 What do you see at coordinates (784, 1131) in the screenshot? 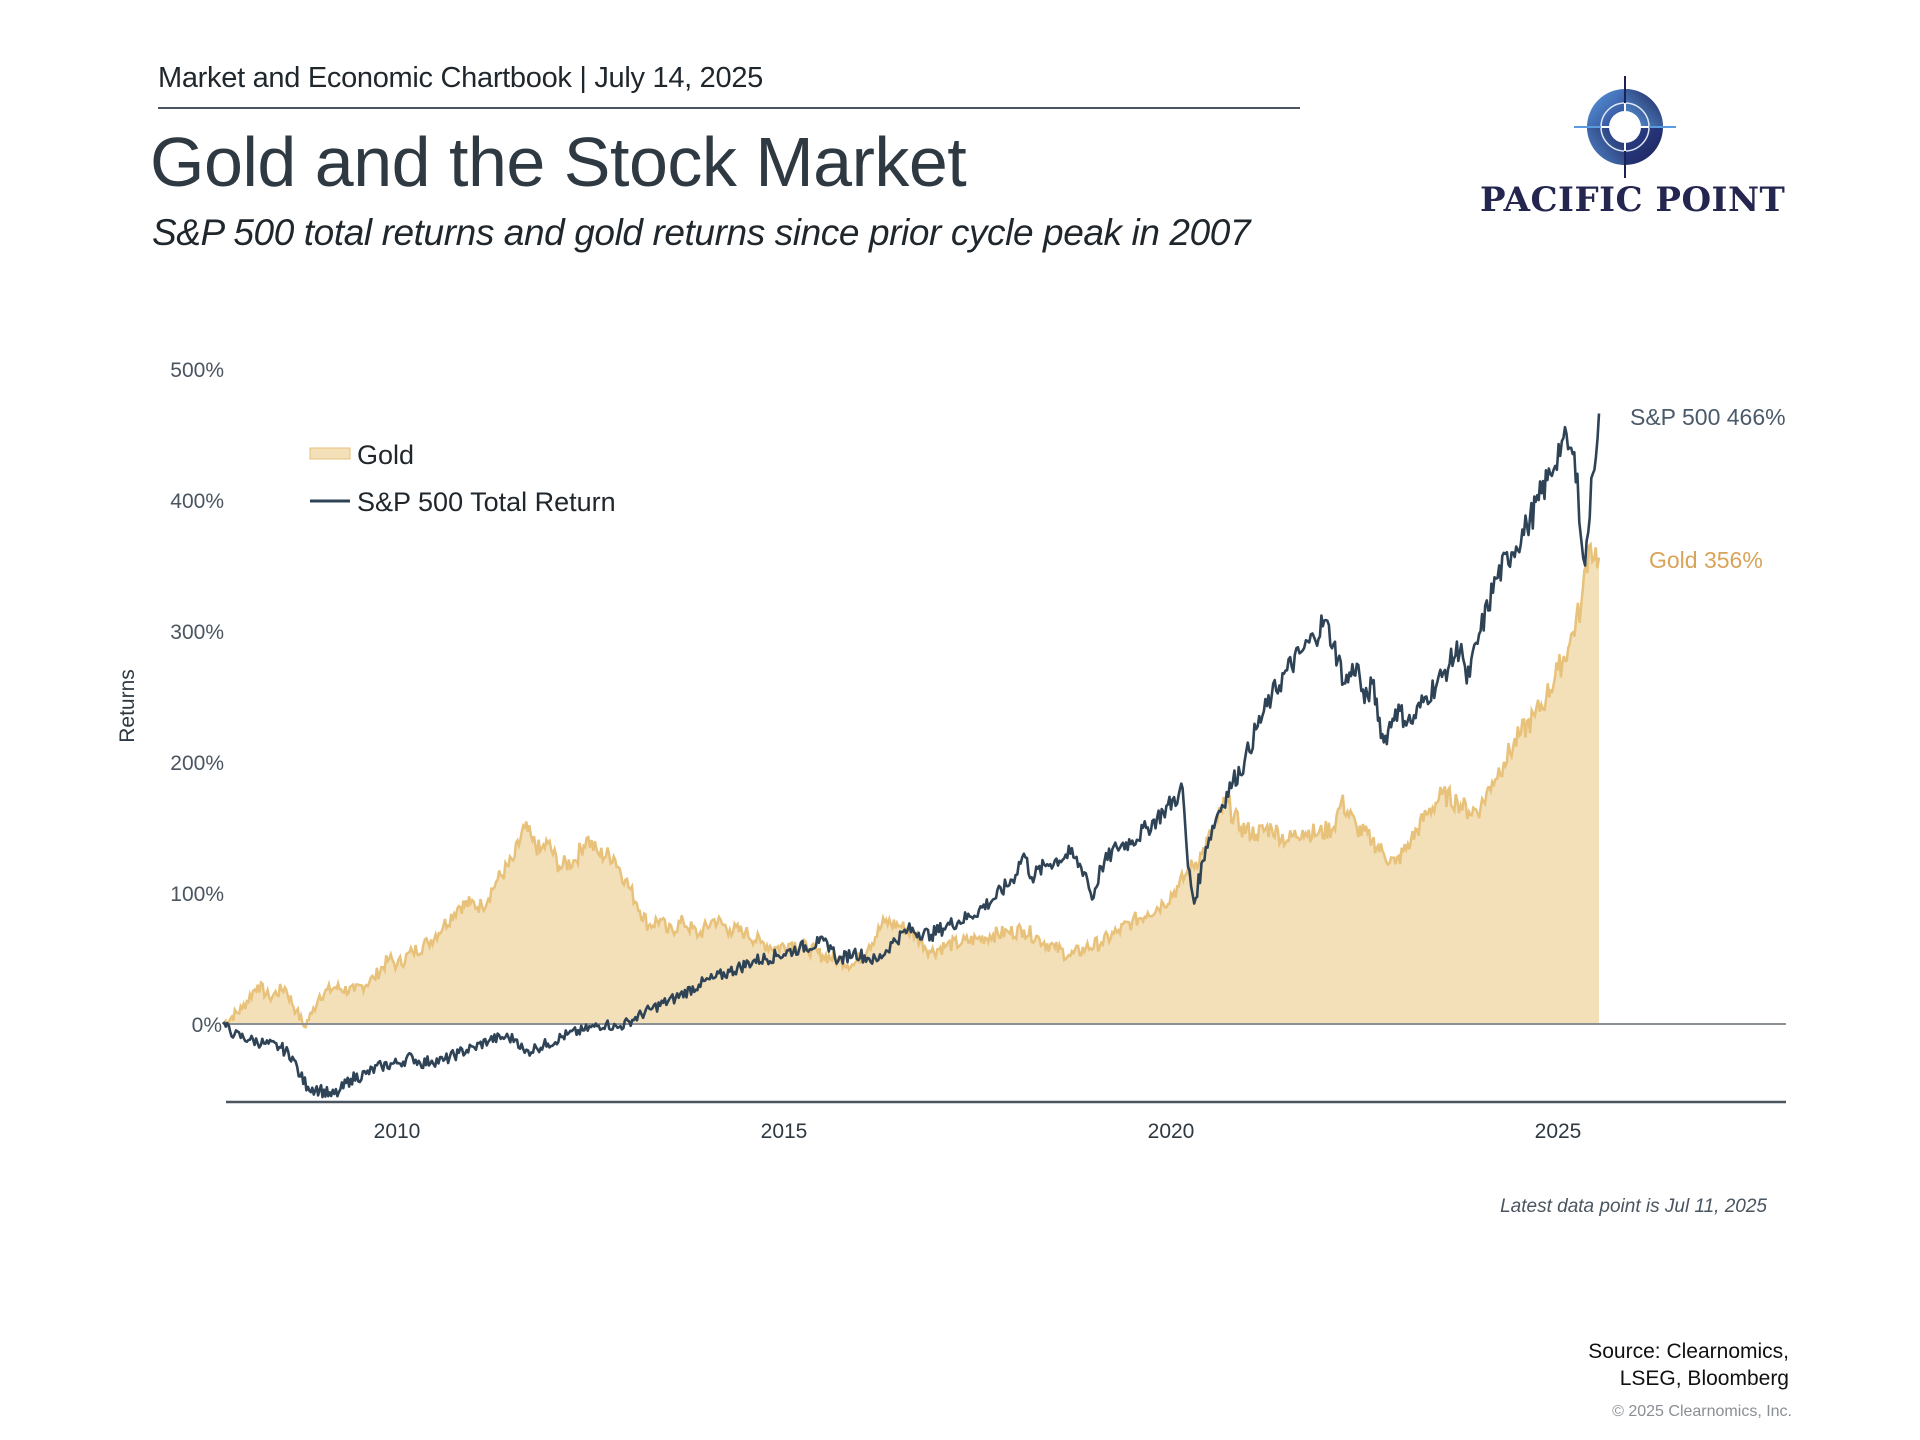
I see `x-tick-label: 2015` at bounding box center [784, 1131].